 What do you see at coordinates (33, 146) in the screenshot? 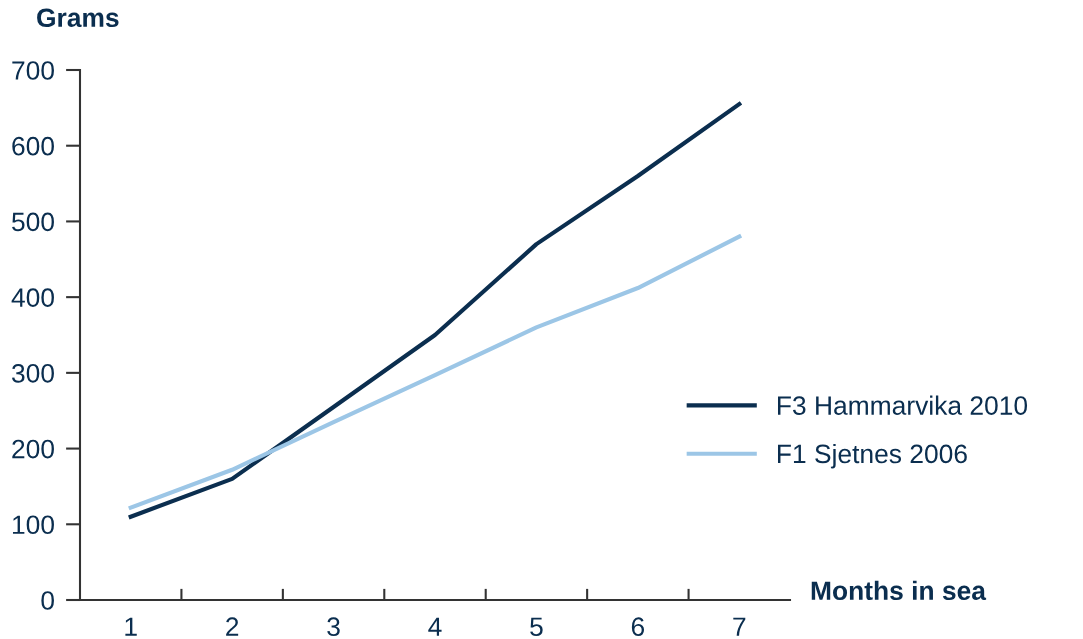
I see `y-tick-label: 600` at bounding box center [33, 146].